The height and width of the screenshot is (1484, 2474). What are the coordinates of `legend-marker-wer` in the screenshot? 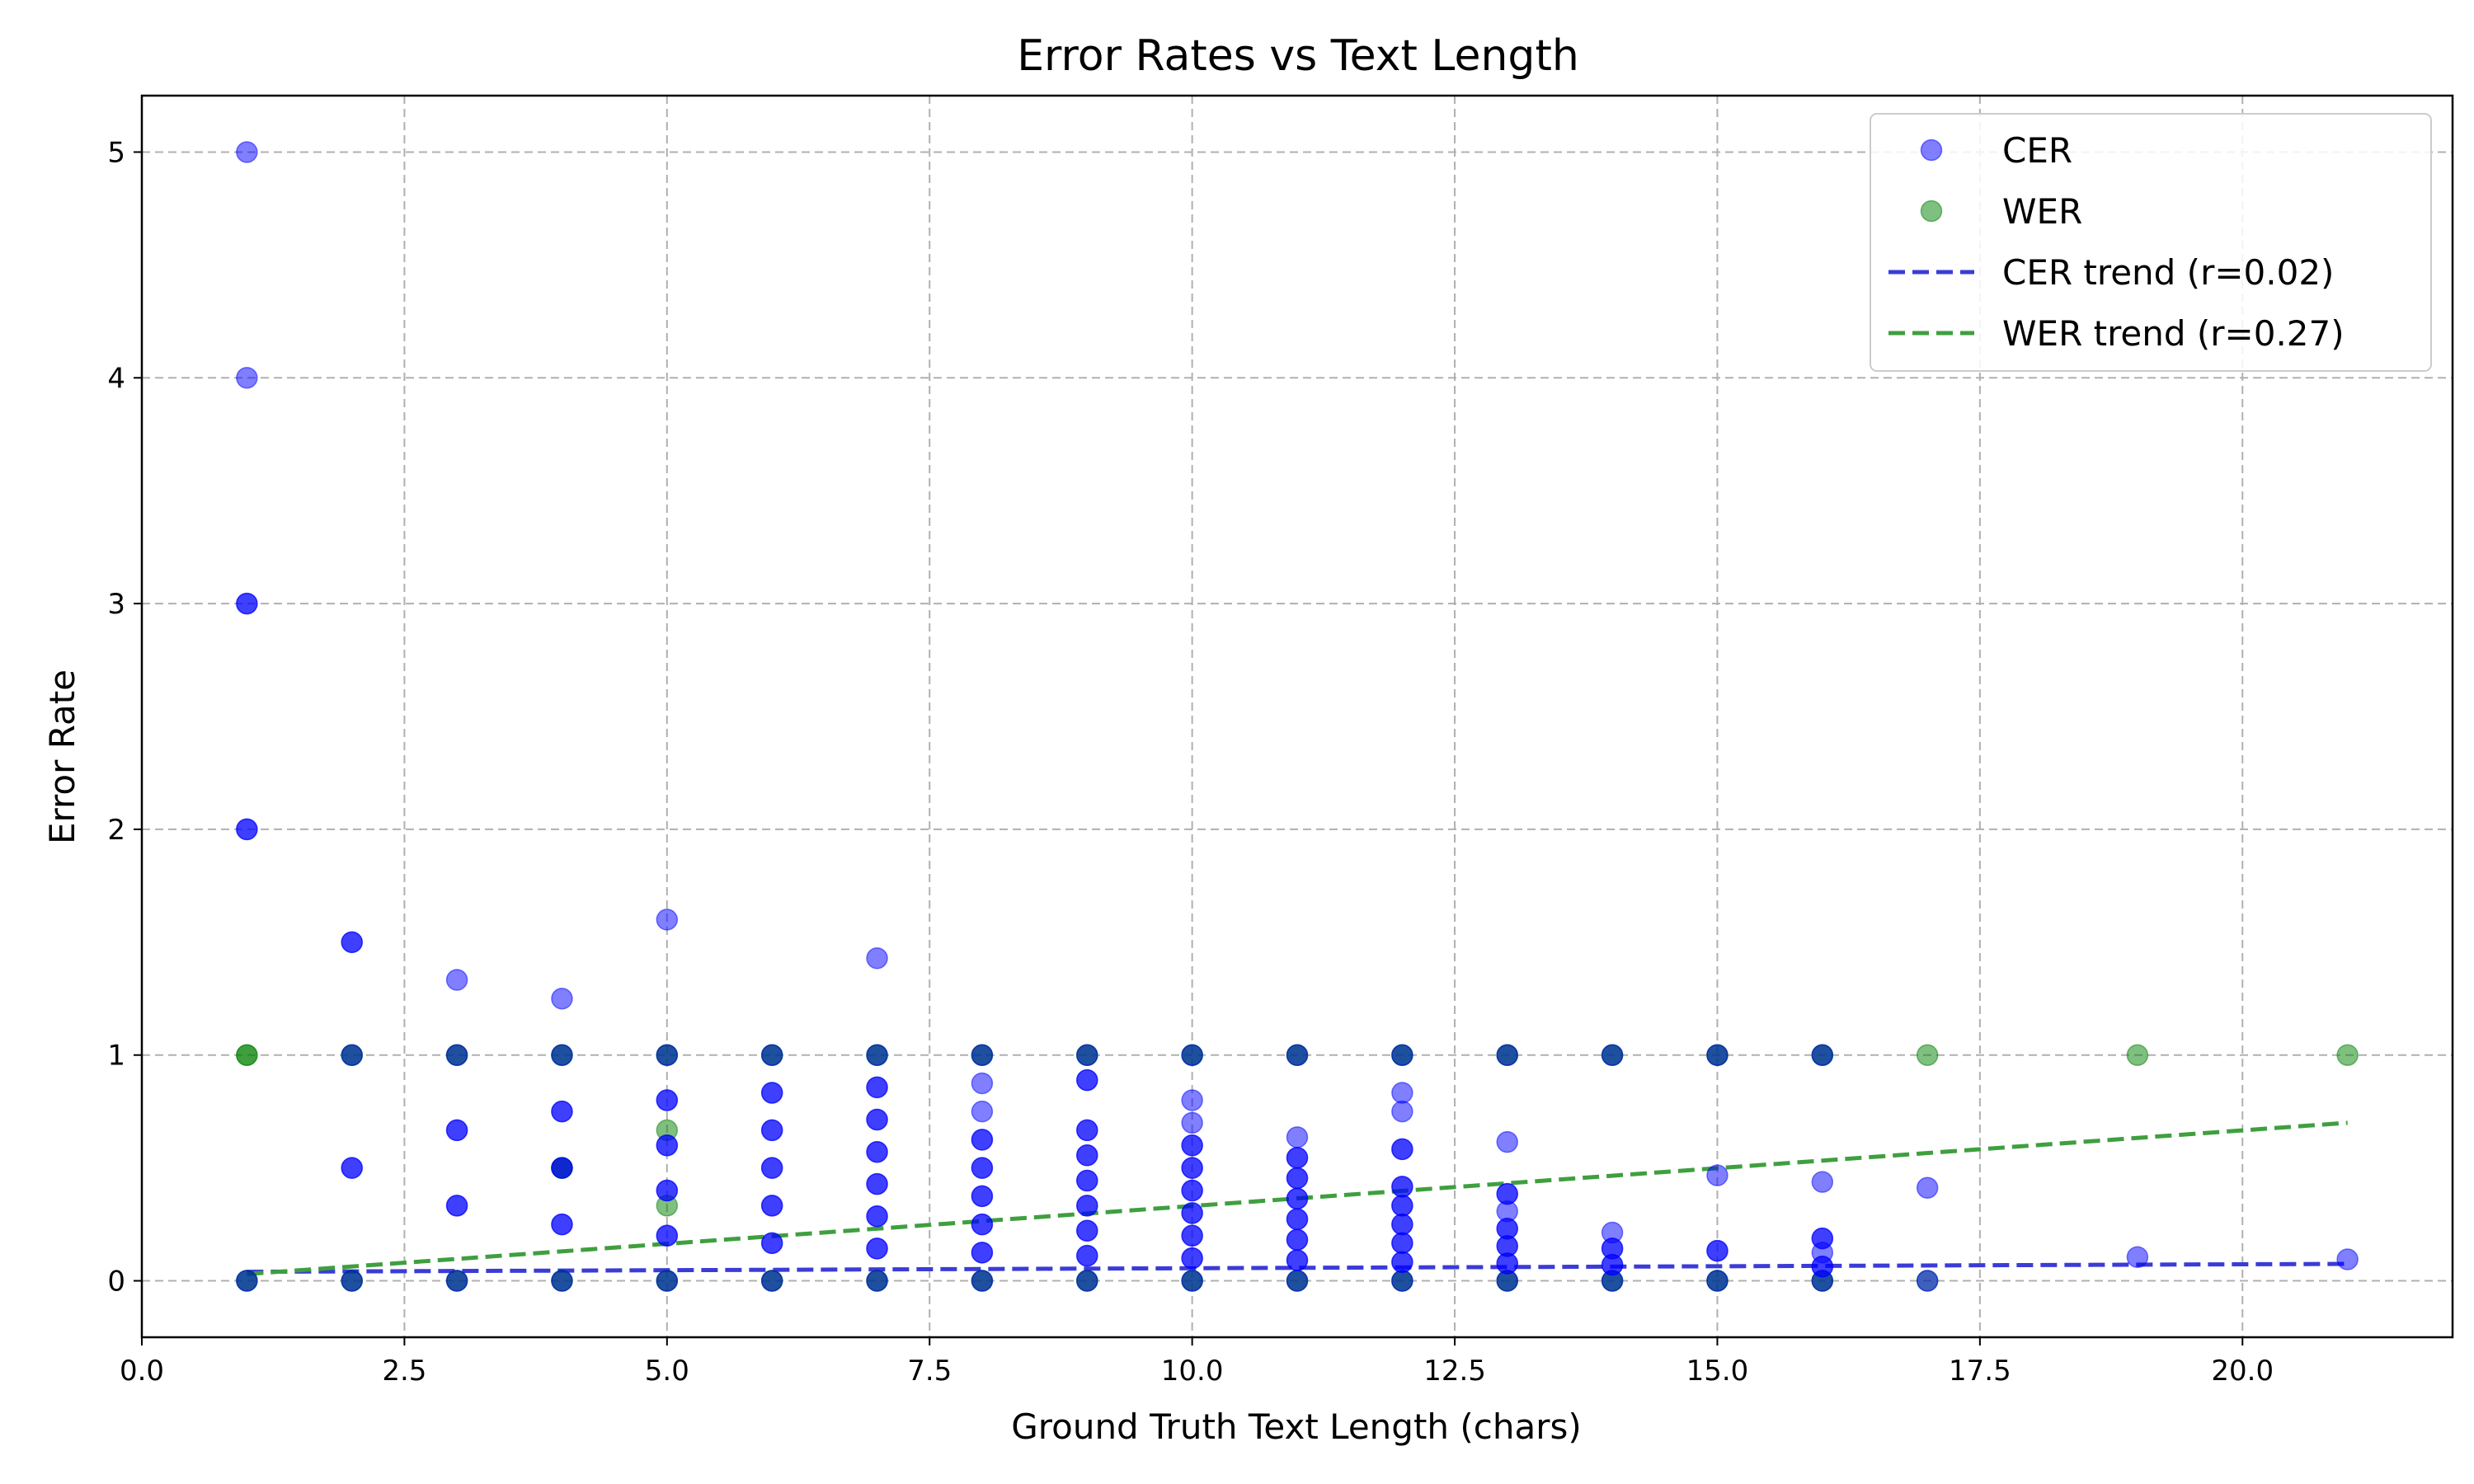 It's located at (1931, 212).